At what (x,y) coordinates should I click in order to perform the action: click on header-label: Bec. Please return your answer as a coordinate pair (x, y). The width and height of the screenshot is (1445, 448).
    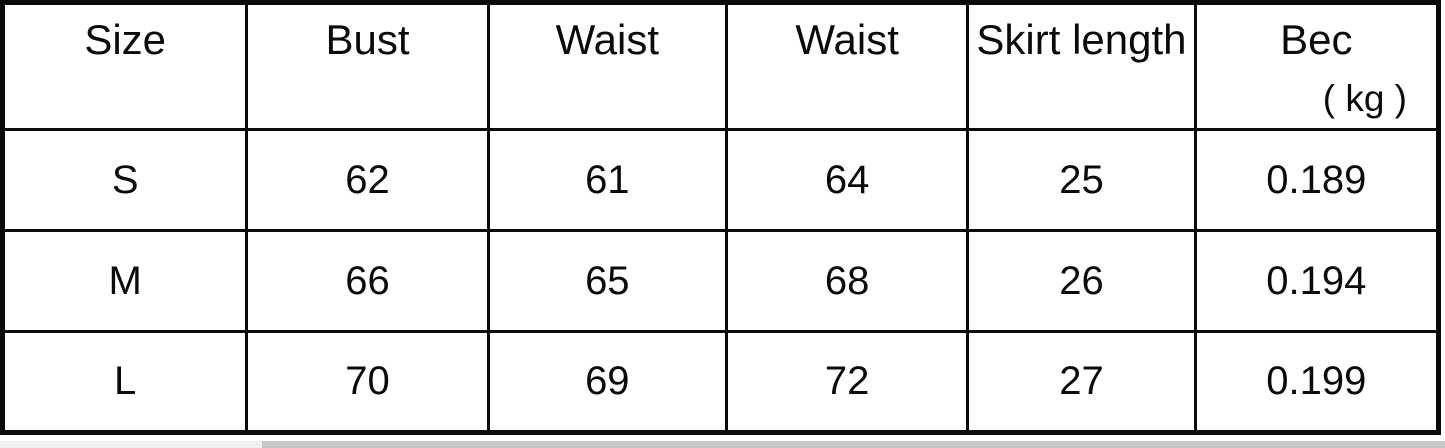
    Looking at the image, I should click on (1316, 39).